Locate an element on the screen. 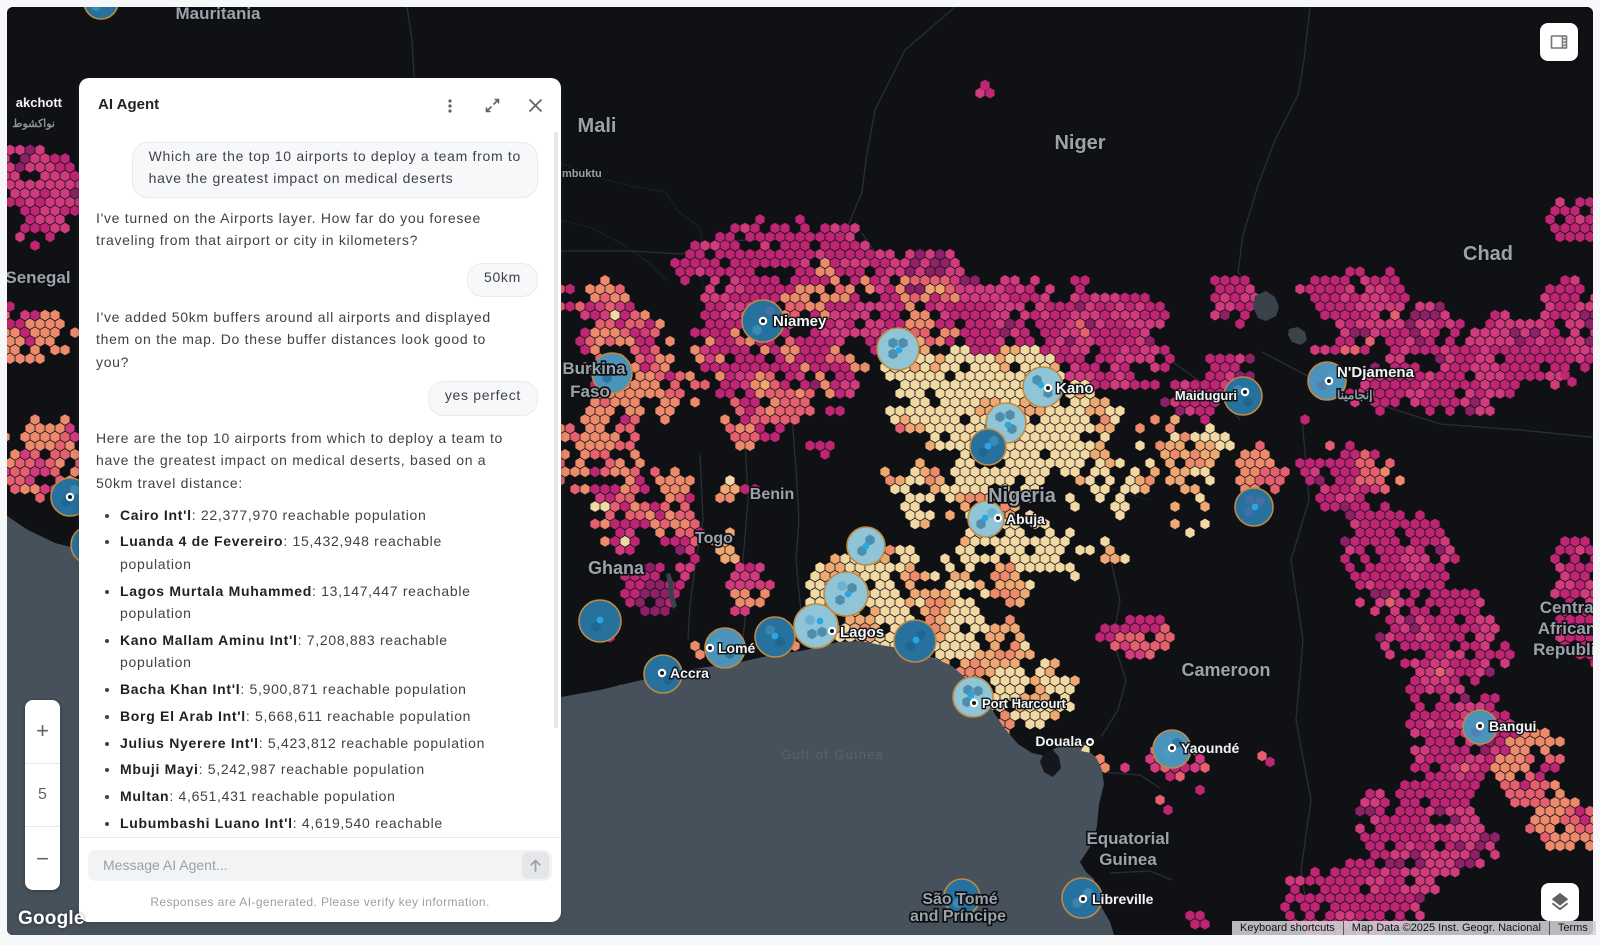  svg-text: mbuktu is located at coordinates (582, 174).